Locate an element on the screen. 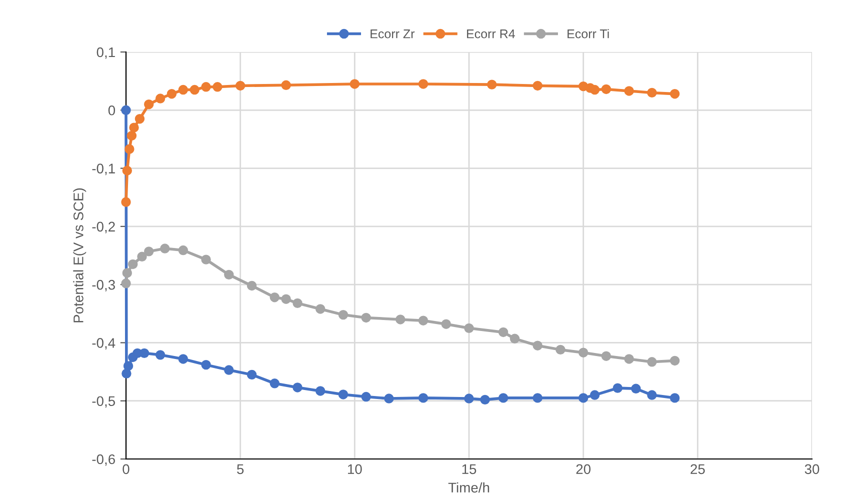  y-tick-label: -0,2 is located at coordinates (103, 228).